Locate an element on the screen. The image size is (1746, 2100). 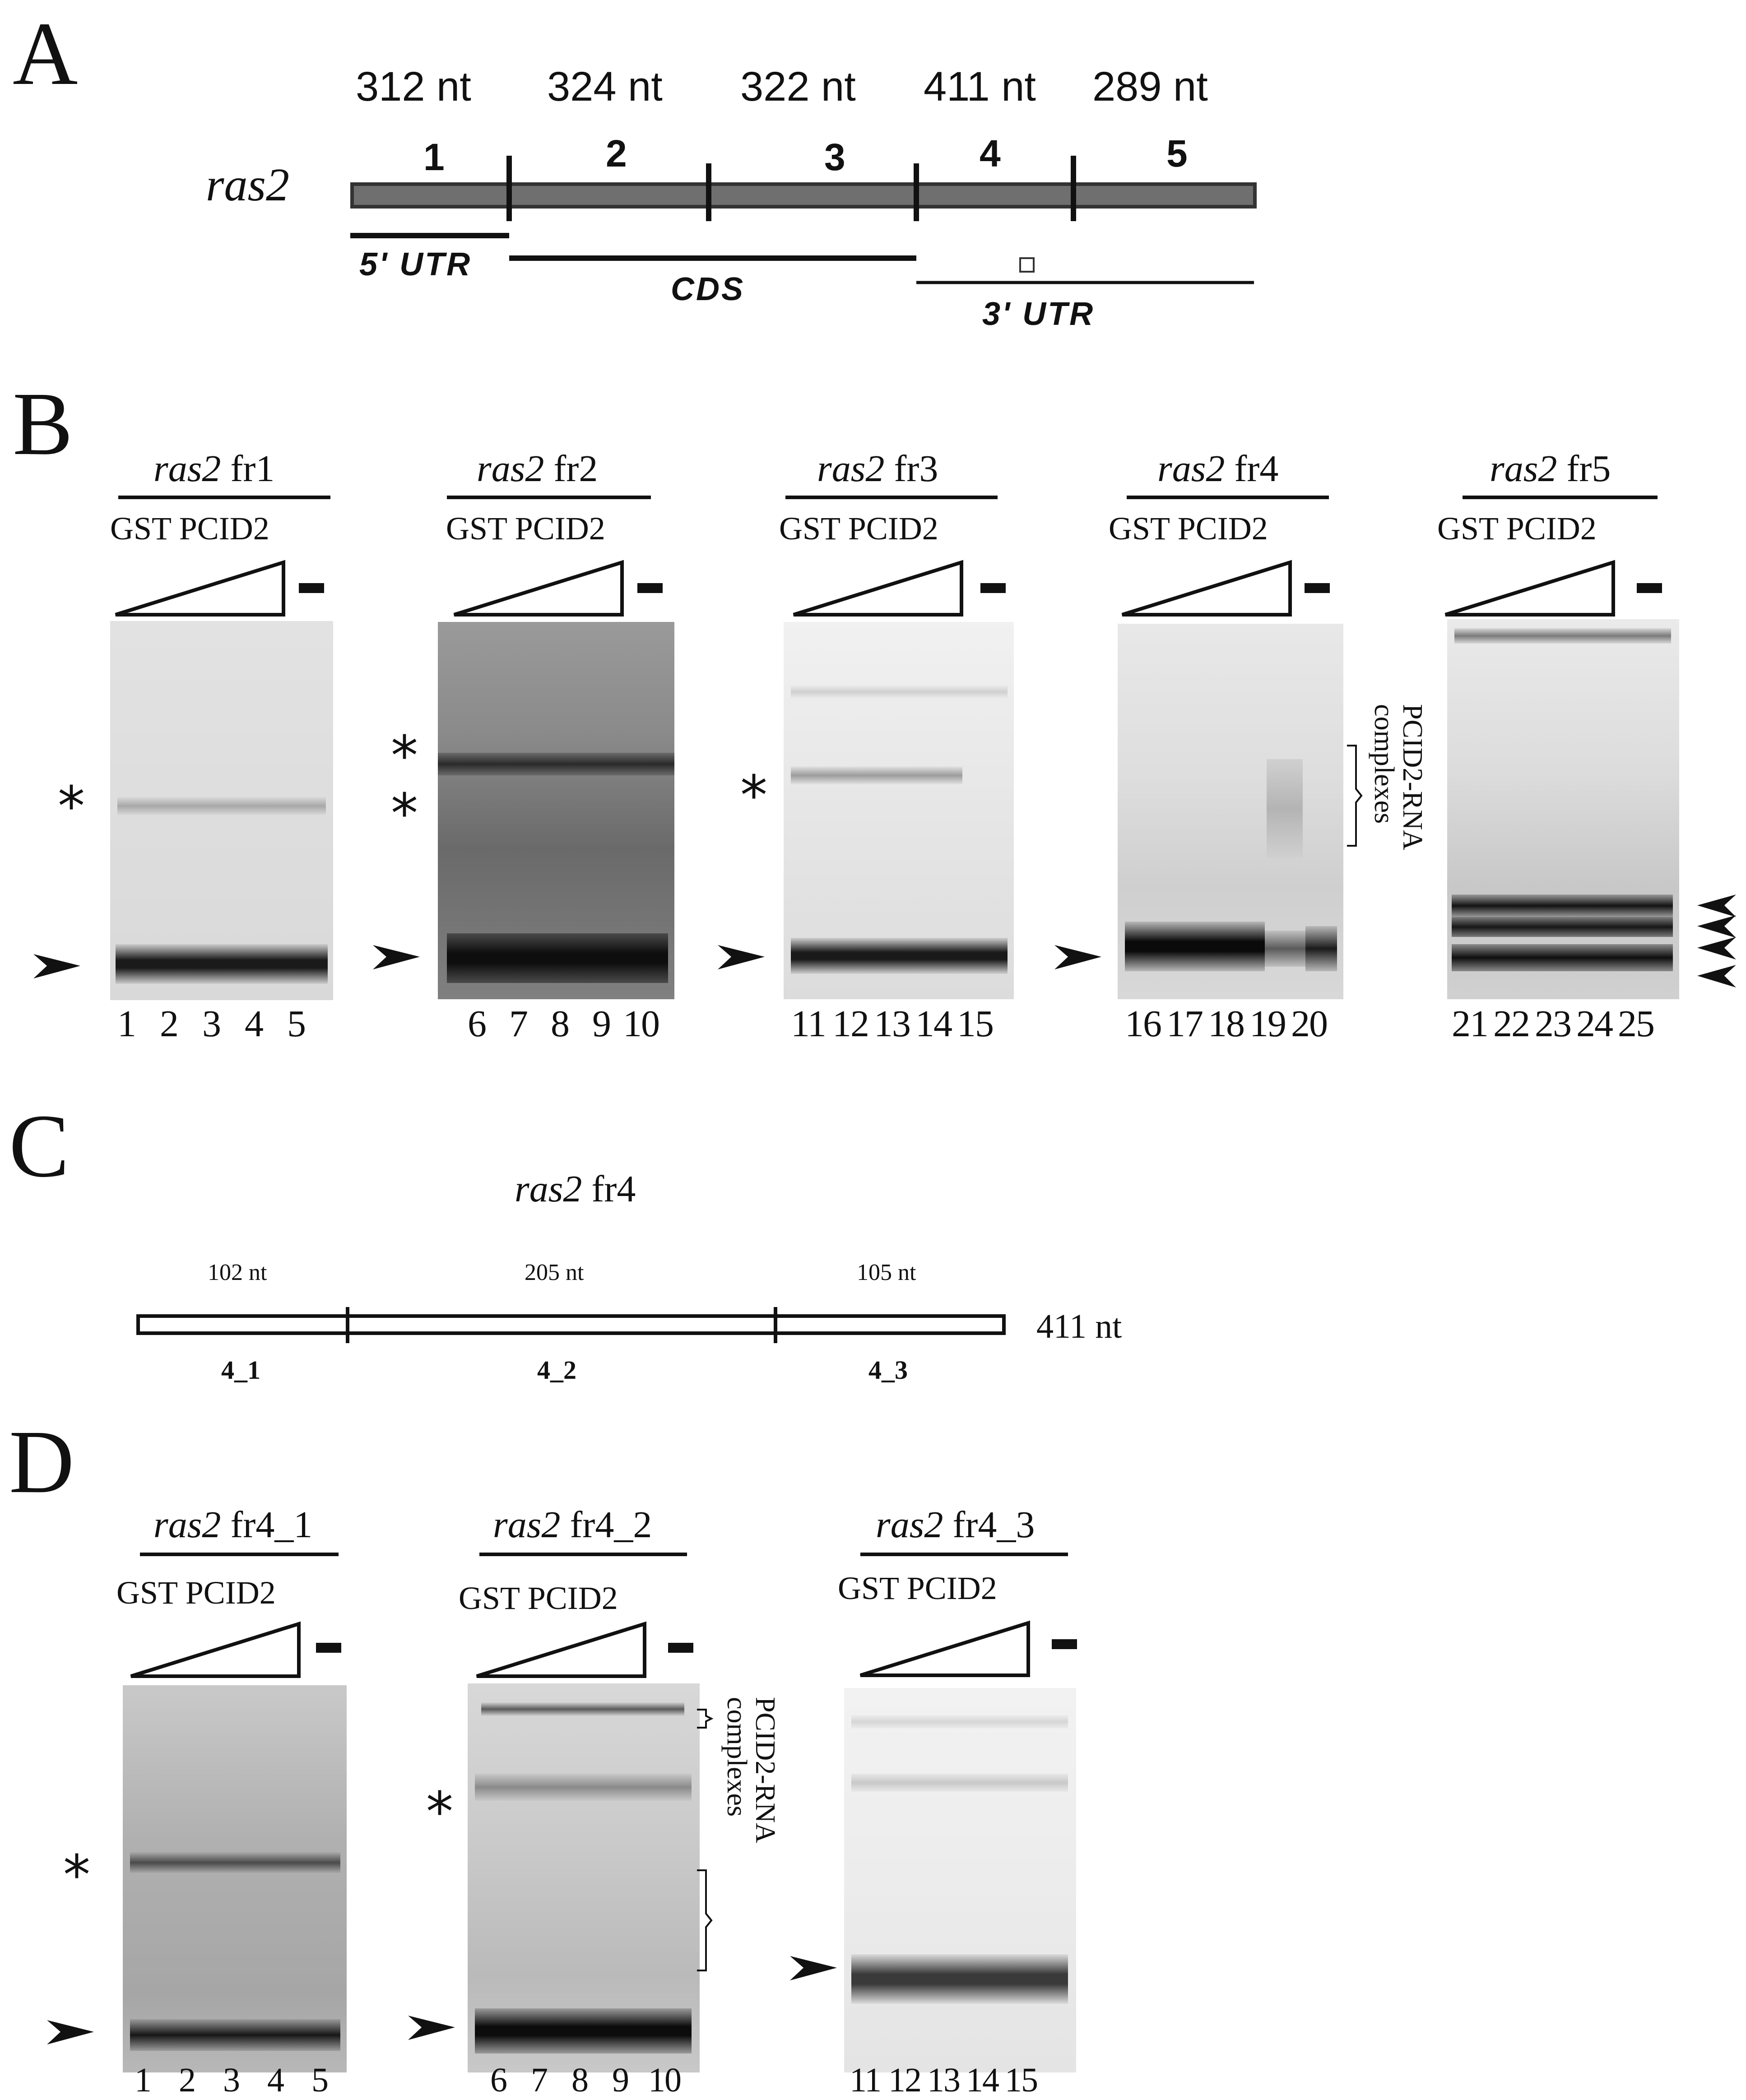
segment-name: 4_1 is located at coordinates (240, 1370).